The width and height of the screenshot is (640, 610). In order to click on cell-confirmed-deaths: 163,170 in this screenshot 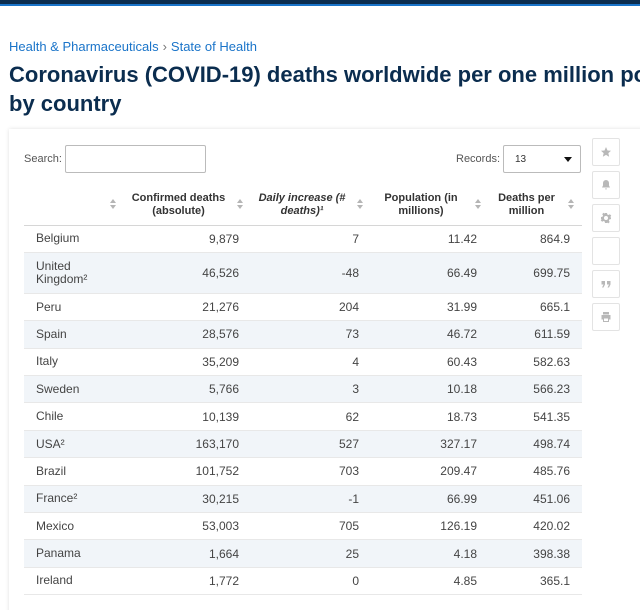, I will do `click(187, 444)`.